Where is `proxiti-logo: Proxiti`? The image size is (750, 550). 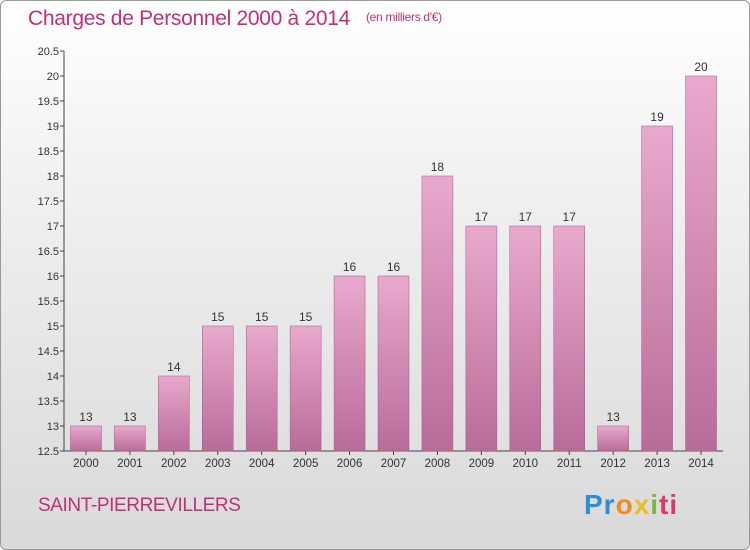
proxiti-logo: Proxiti is located at coordinates (631, 505).